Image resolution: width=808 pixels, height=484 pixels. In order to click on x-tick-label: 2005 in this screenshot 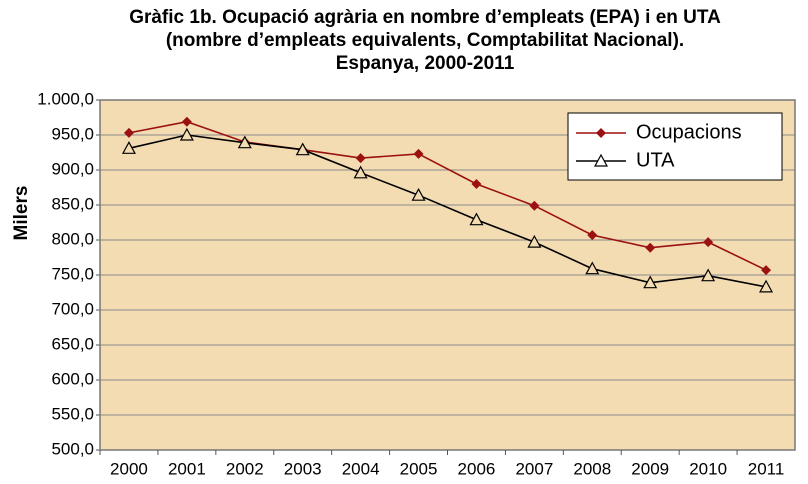, I will do `click(419, 468)`.